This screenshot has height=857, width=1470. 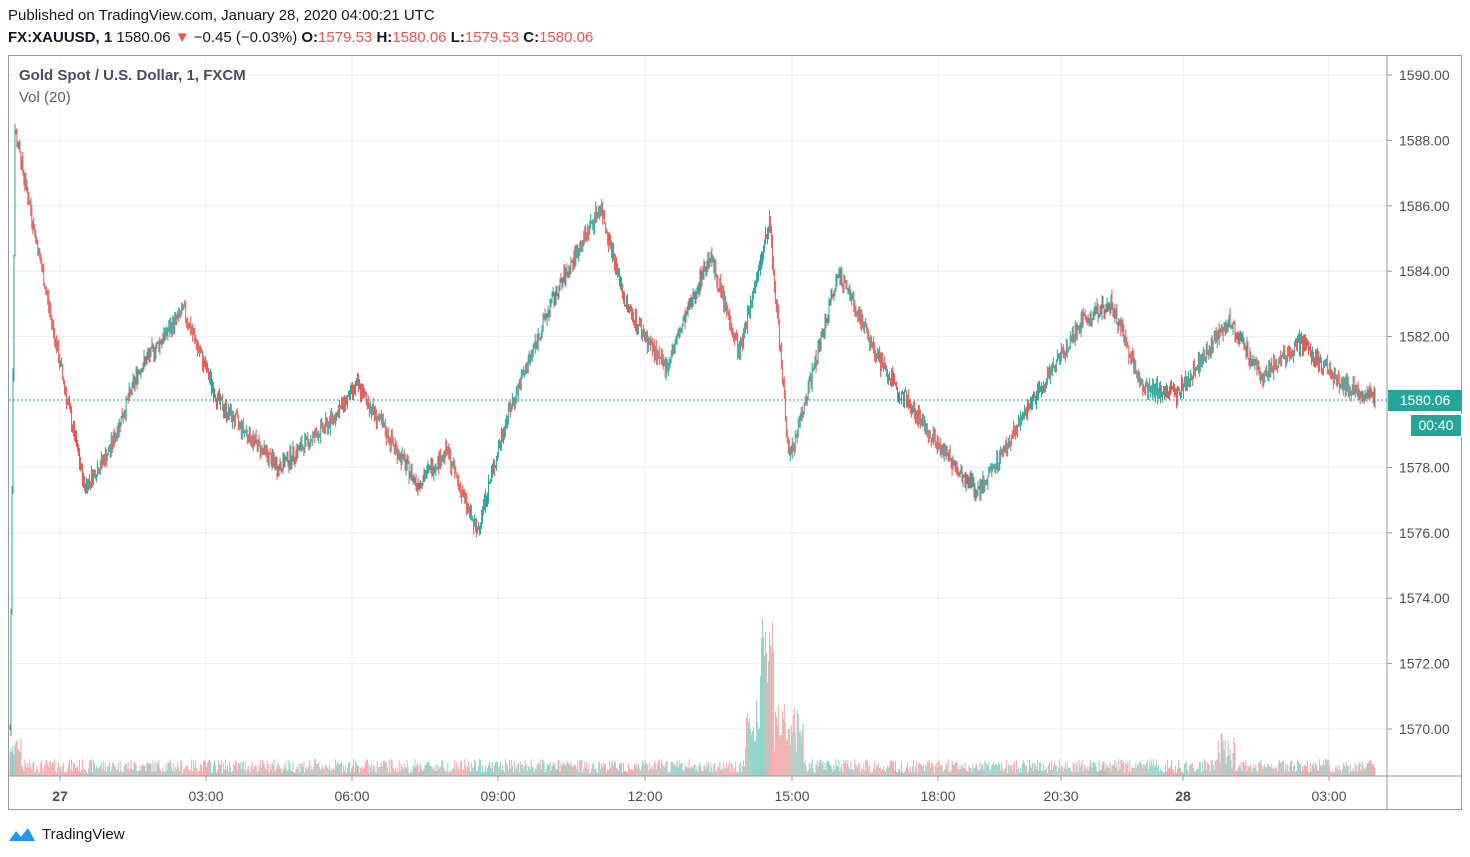 I want to click on price-tick-label: 1576.00, so click(x=1424, y=533).